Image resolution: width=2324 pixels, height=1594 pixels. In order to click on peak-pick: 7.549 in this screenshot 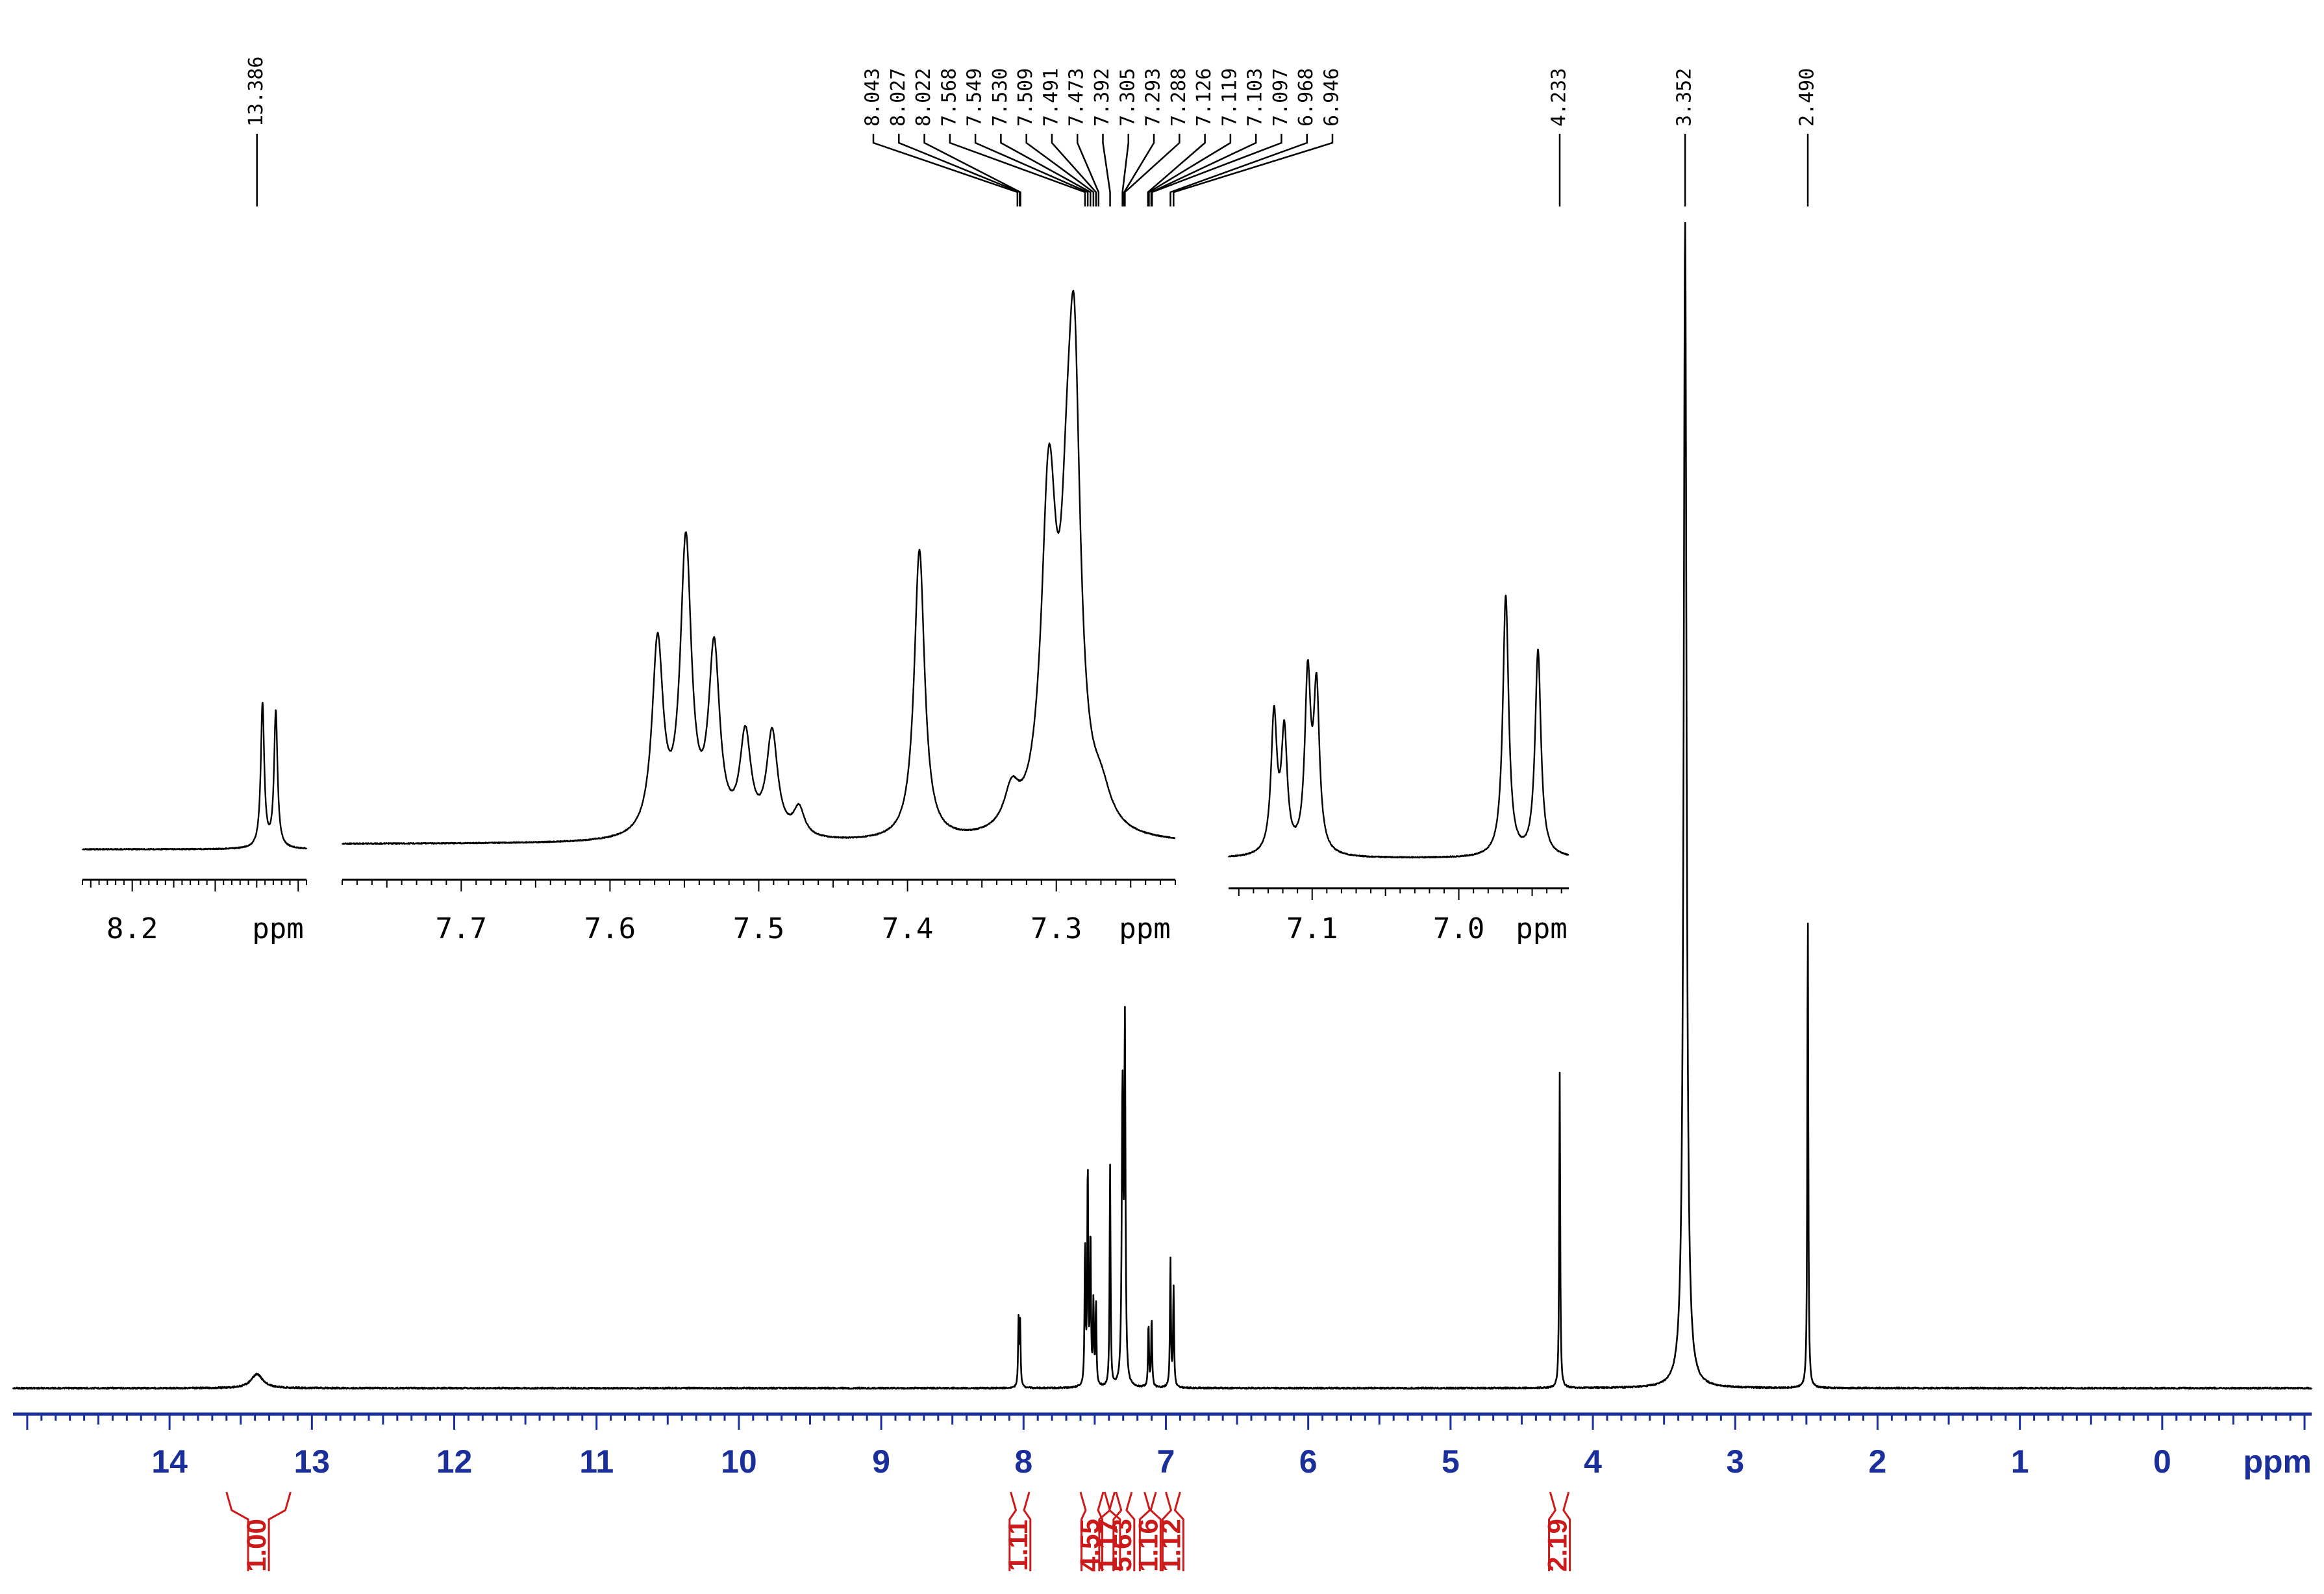, I will do `click(1027, 137)`.